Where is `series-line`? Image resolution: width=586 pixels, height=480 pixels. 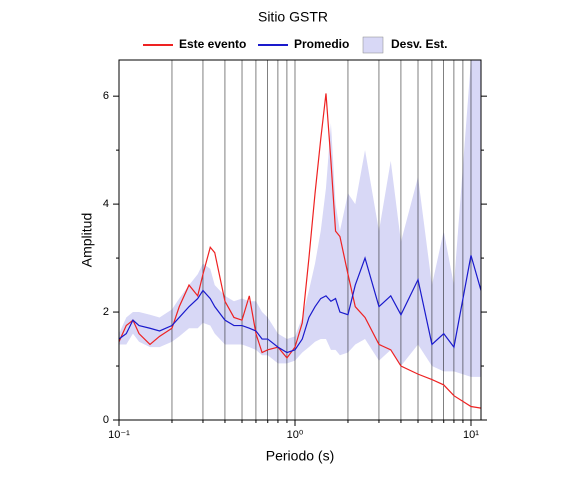
series-line is located at coordinates (300, 304).